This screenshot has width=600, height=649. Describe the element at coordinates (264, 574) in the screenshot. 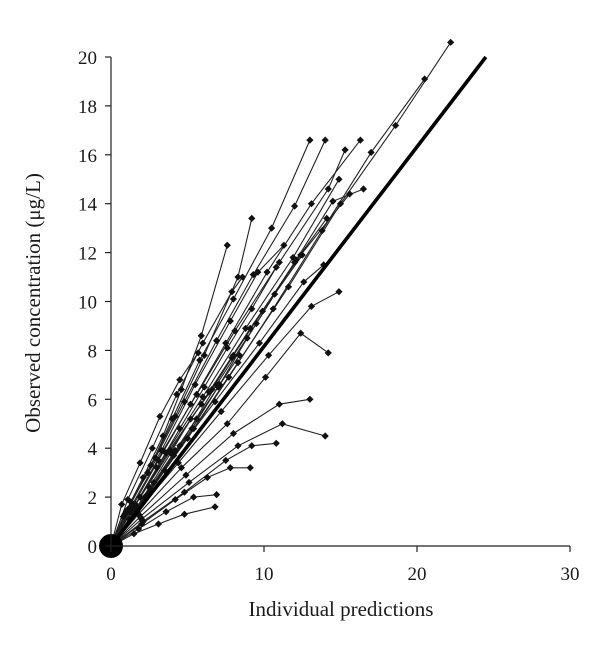

I see `x-tick-label-10: 10` at that location.